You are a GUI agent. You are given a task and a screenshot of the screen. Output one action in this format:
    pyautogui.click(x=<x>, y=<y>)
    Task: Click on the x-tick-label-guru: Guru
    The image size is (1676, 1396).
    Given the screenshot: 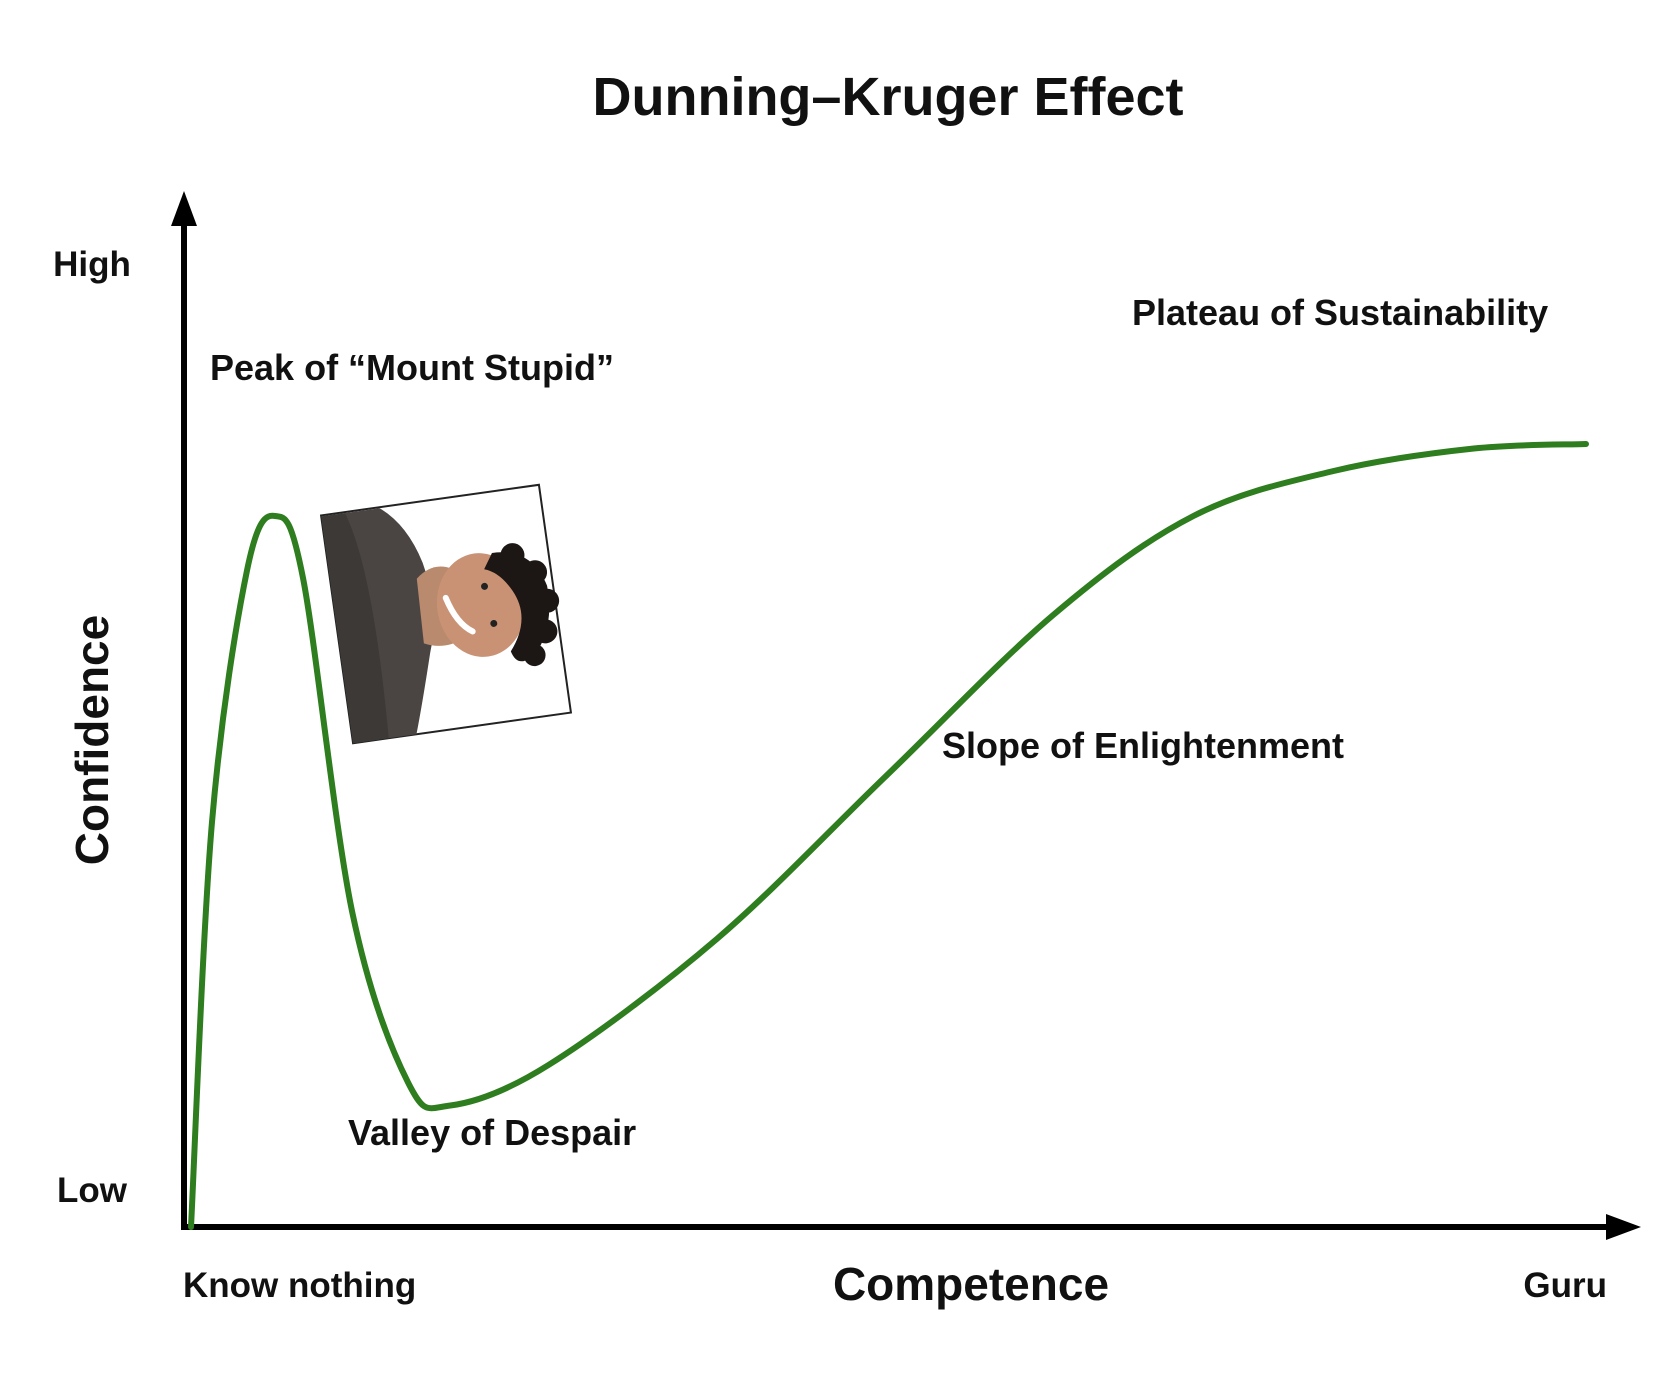 What is the action you would take?
    pyautogui.click(x=1565, y=1285)
    